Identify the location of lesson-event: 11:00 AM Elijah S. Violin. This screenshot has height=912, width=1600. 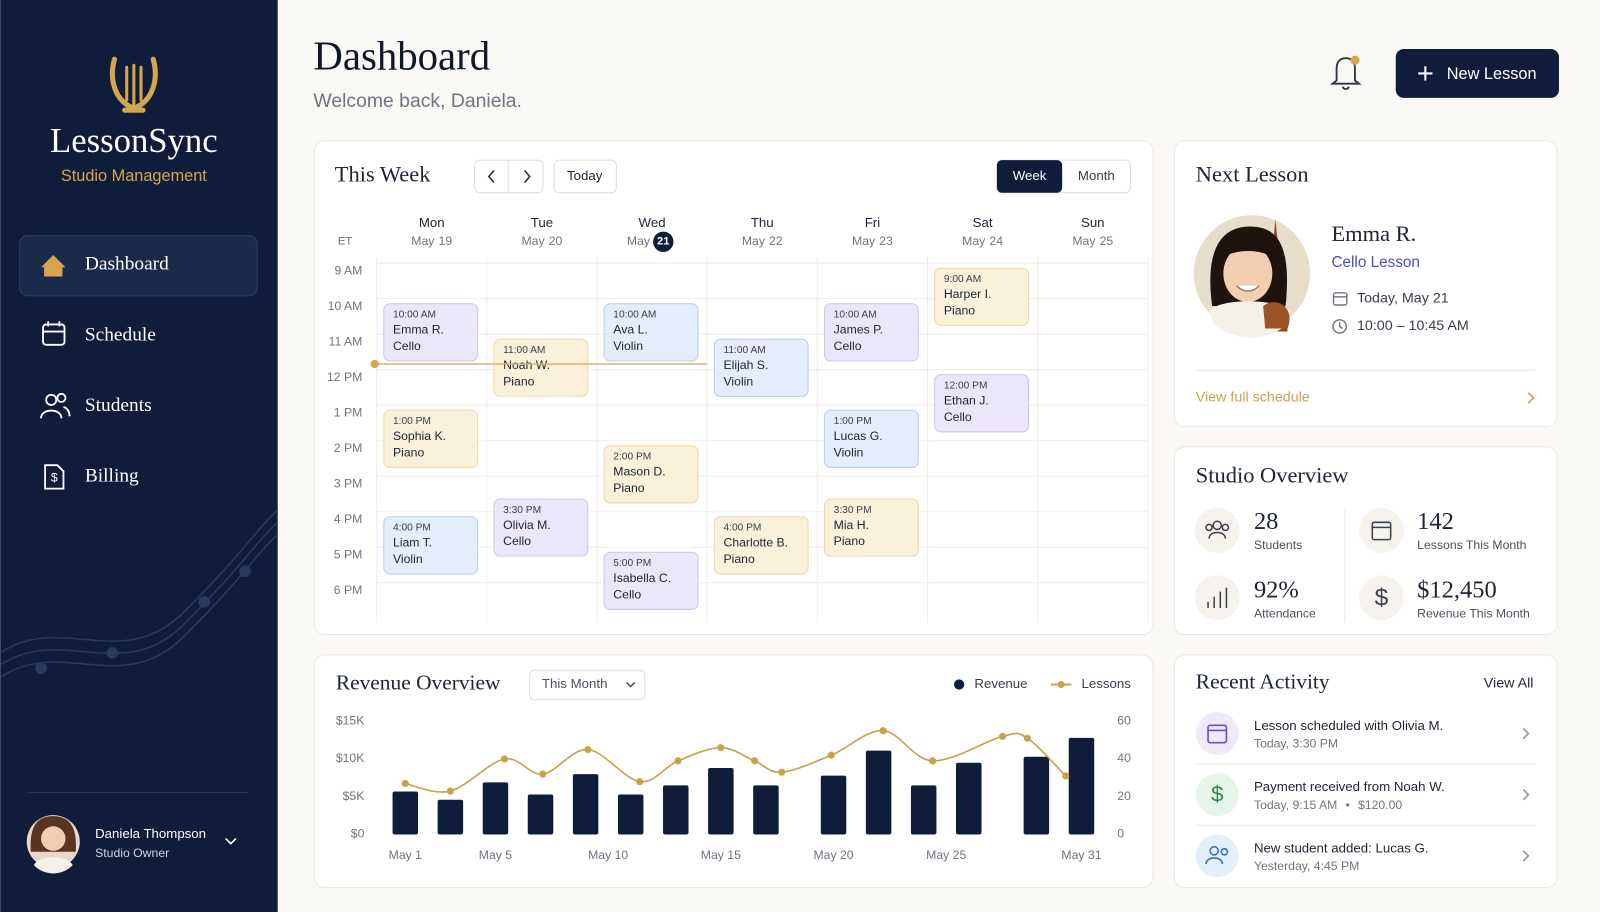
(761, 367).